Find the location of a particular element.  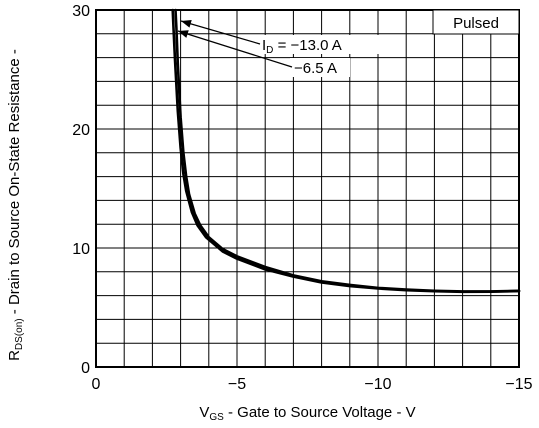

callout-13a-sub: D is located at coordinates (269, 50).